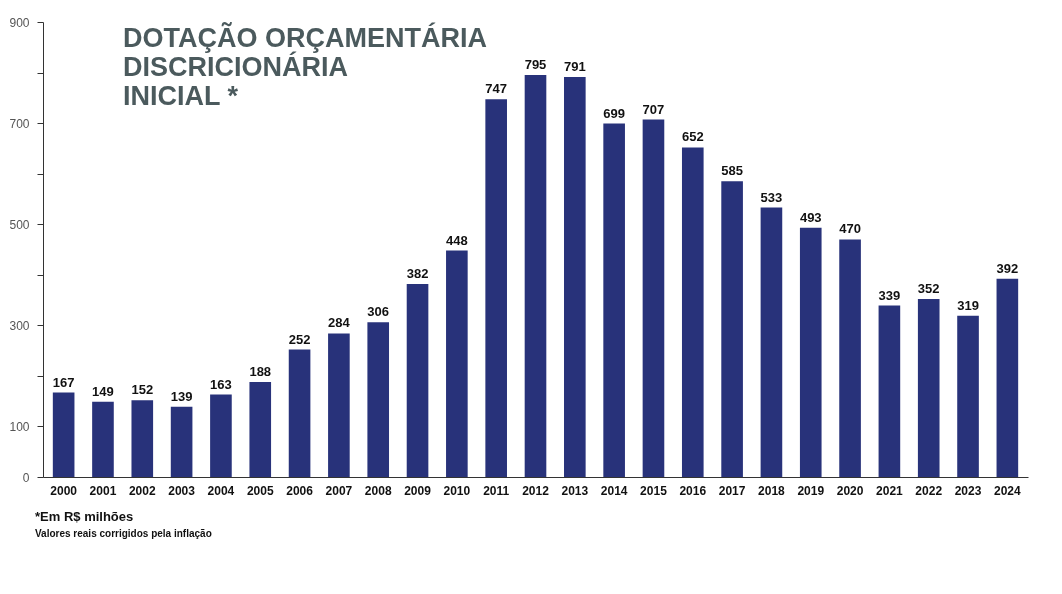 This screenshot has width=1062, height=594. What do you see at coordinates (575, 490) in the screenshot?
I see `x-tick-label: 2013` at bounding box center [575, 490].